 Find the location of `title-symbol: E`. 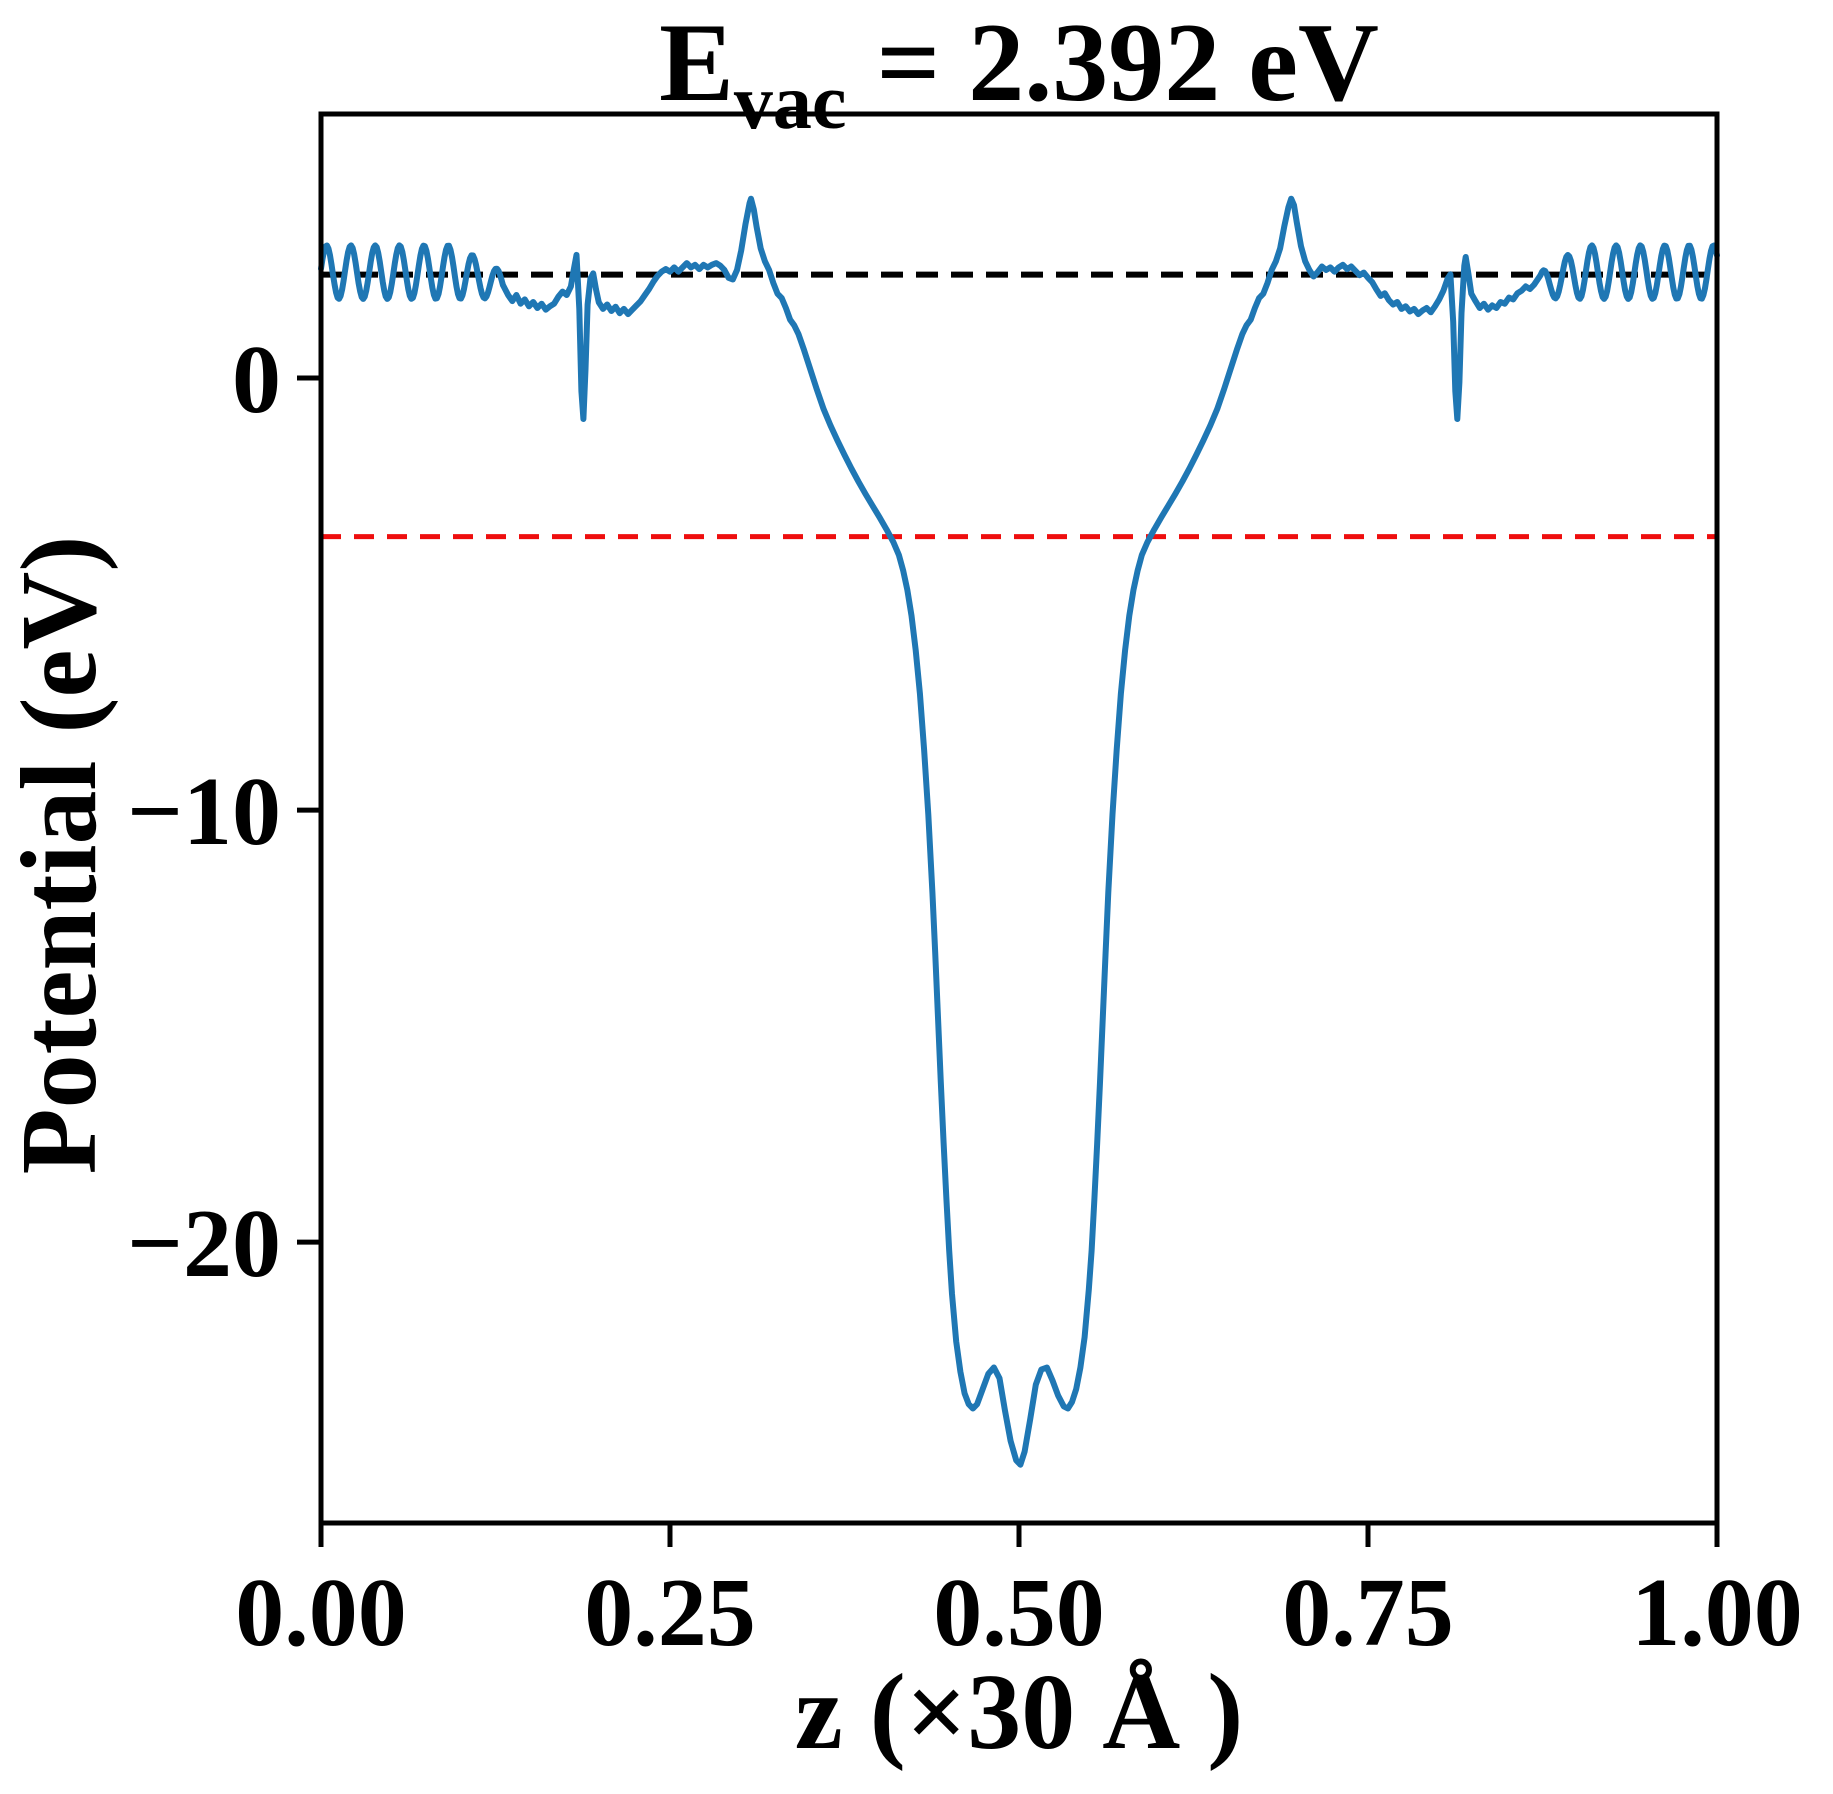

title-symbol: E is located at coordinates (696, 63).